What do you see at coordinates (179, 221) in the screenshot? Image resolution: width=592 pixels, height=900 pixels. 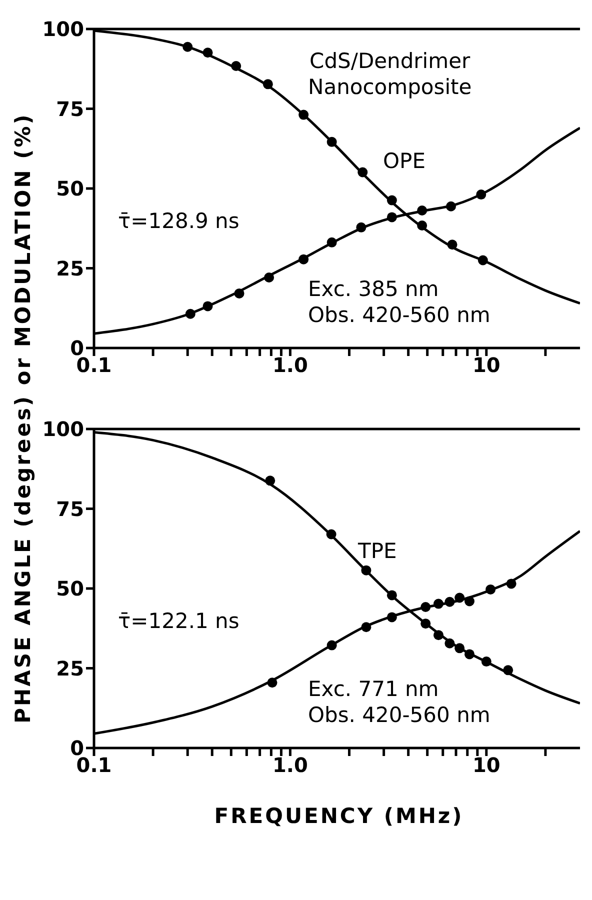 I see `annotation: τ̄=128.9 ns` at bounding box center [179, 221].